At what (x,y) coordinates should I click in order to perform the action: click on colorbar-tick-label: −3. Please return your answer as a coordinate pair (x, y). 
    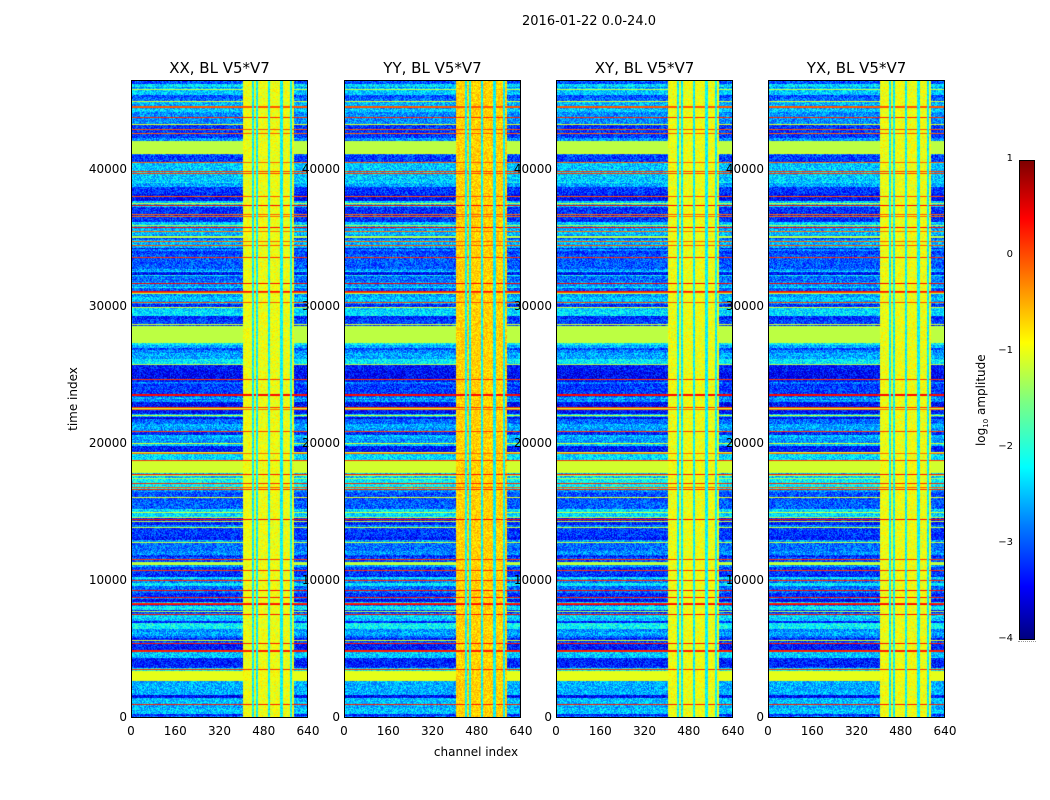
    Looking at the image, I should click on (1005, 542).